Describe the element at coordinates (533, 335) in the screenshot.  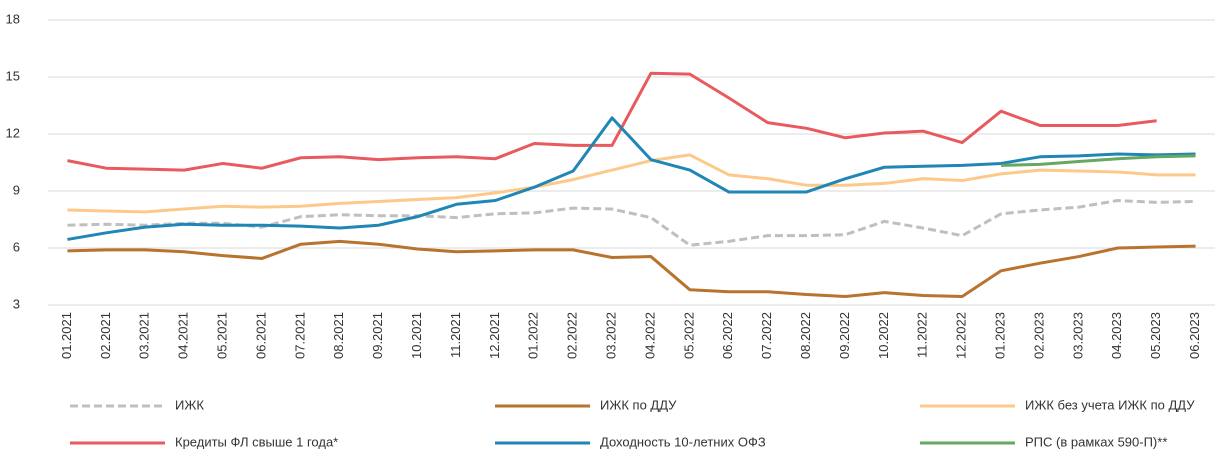
I see `x-tick-label: 01.2022` at that location.